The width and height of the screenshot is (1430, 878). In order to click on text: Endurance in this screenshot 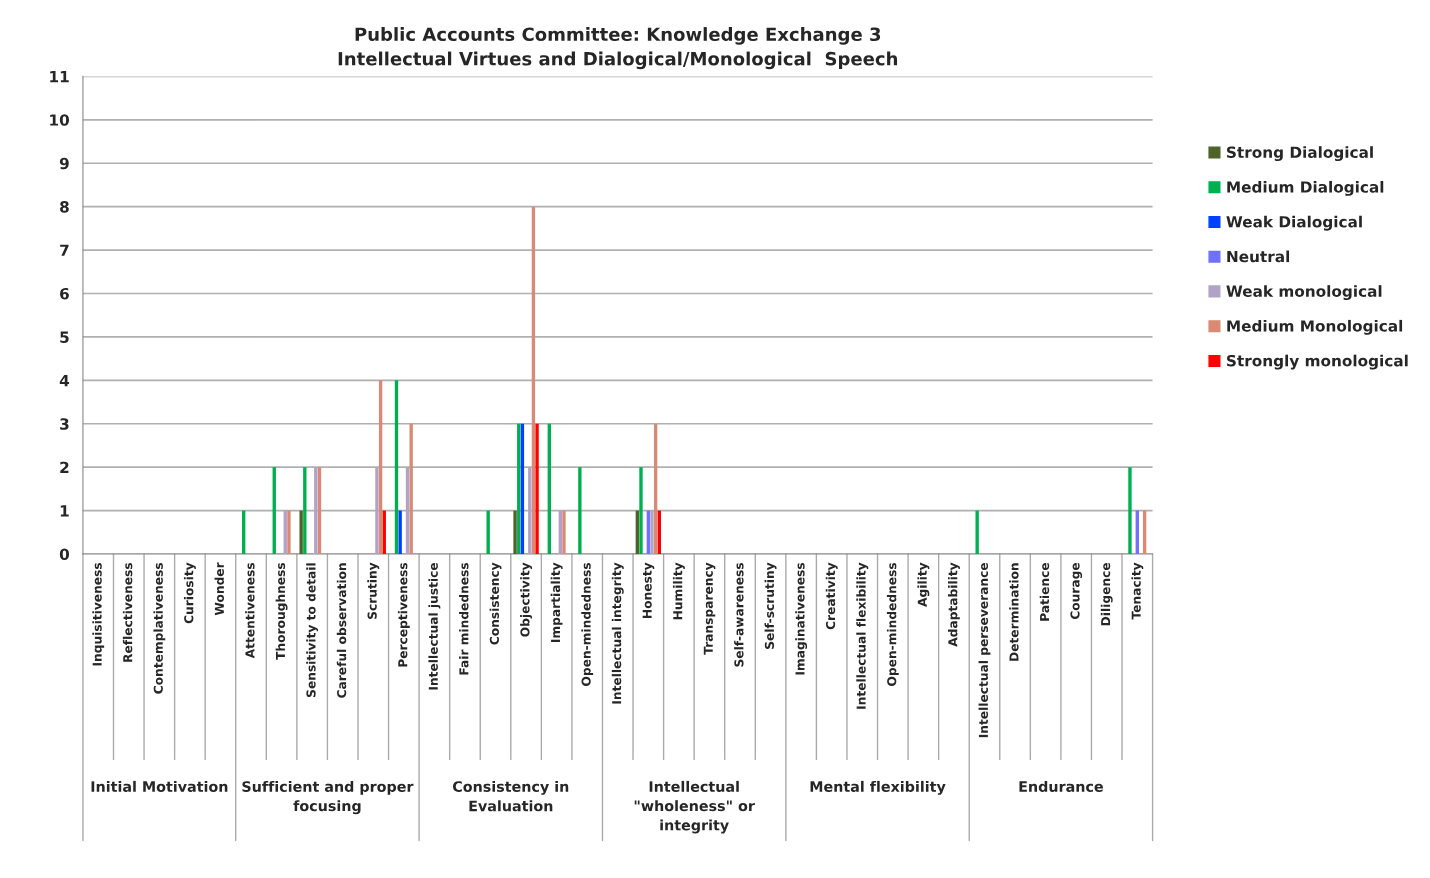, I will do `click(1061, 786)`.